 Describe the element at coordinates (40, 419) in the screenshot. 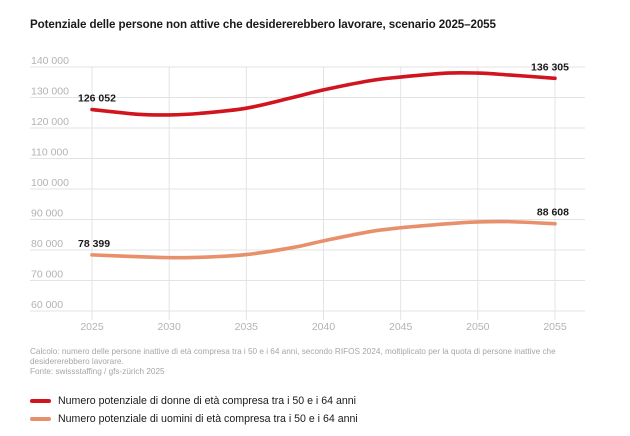

I see `legend-swatch-men` at that location.